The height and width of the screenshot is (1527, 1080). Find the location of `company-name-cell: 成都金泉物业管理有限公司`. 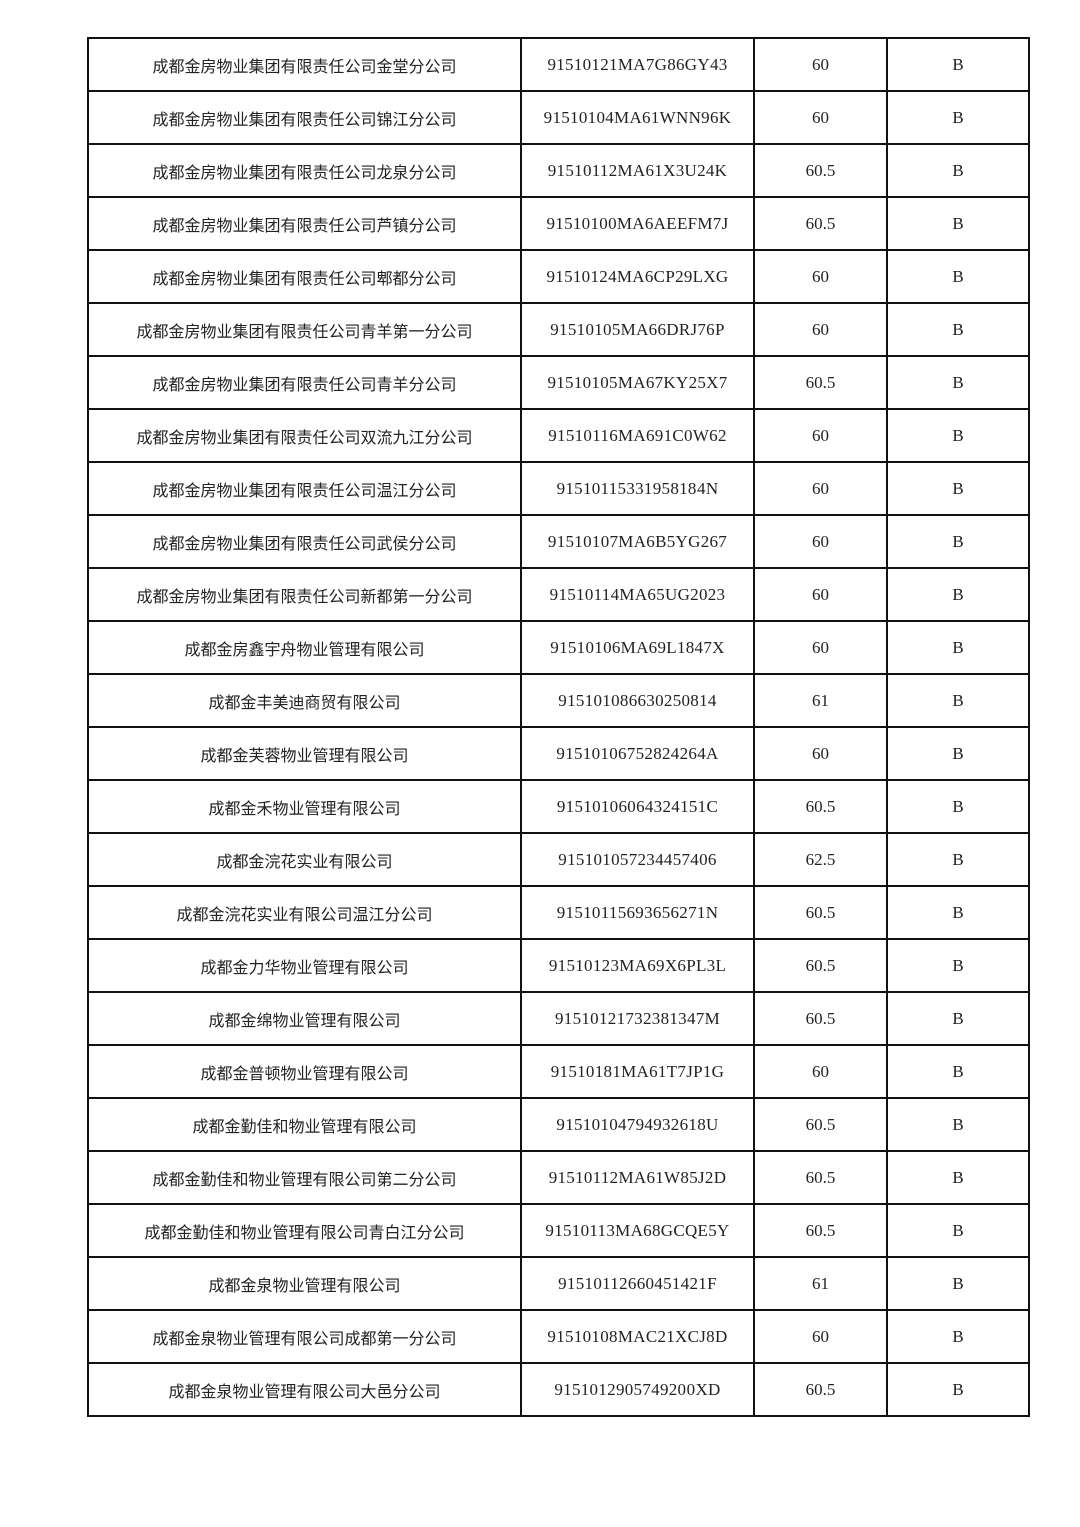

company-name-cell: 成都金泉物业管理有限公司 is located at coordinates (304, 1283).